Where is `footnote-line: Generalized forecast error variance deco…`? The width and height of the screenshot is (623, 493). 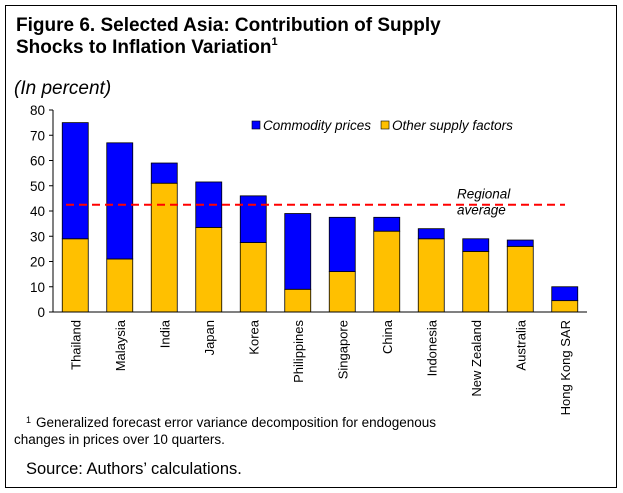
footnote-line: Generalized forecast error variance deco… is located at coordinates (236, 422).